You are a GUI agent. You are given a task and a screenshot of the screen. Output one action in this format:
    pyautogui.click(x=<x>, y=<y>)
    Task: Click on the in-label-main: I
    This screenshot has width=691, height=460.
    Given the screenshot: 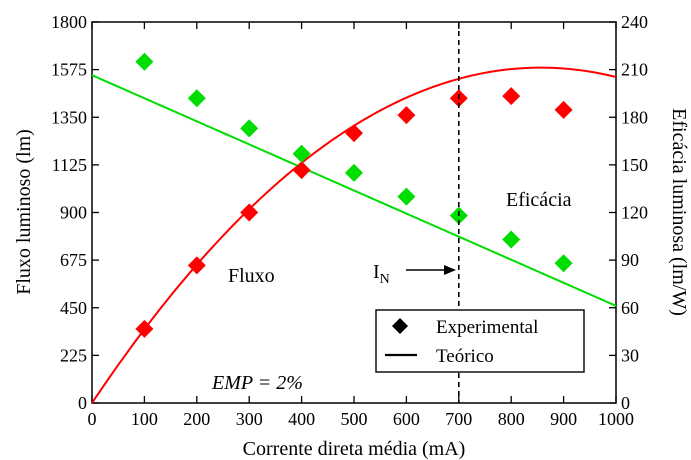 What is the action you would take?
    pyautogui.click(x=376, y=272)
    